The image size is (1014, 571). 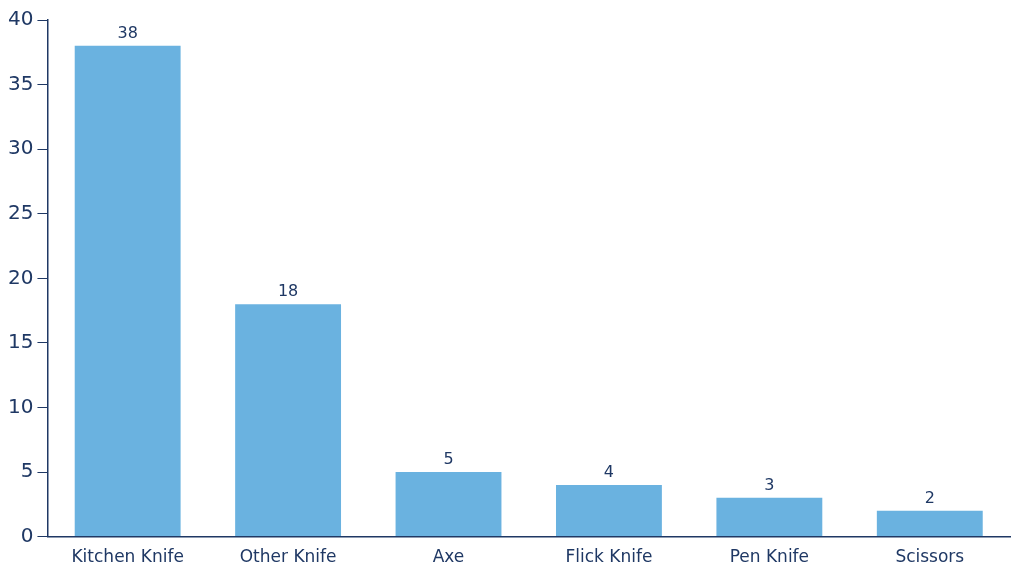 What do you see at coordinates (930, 556) in the screenshot?
I see `x-tick-label: Scissors` at bounding box center [930, 556].